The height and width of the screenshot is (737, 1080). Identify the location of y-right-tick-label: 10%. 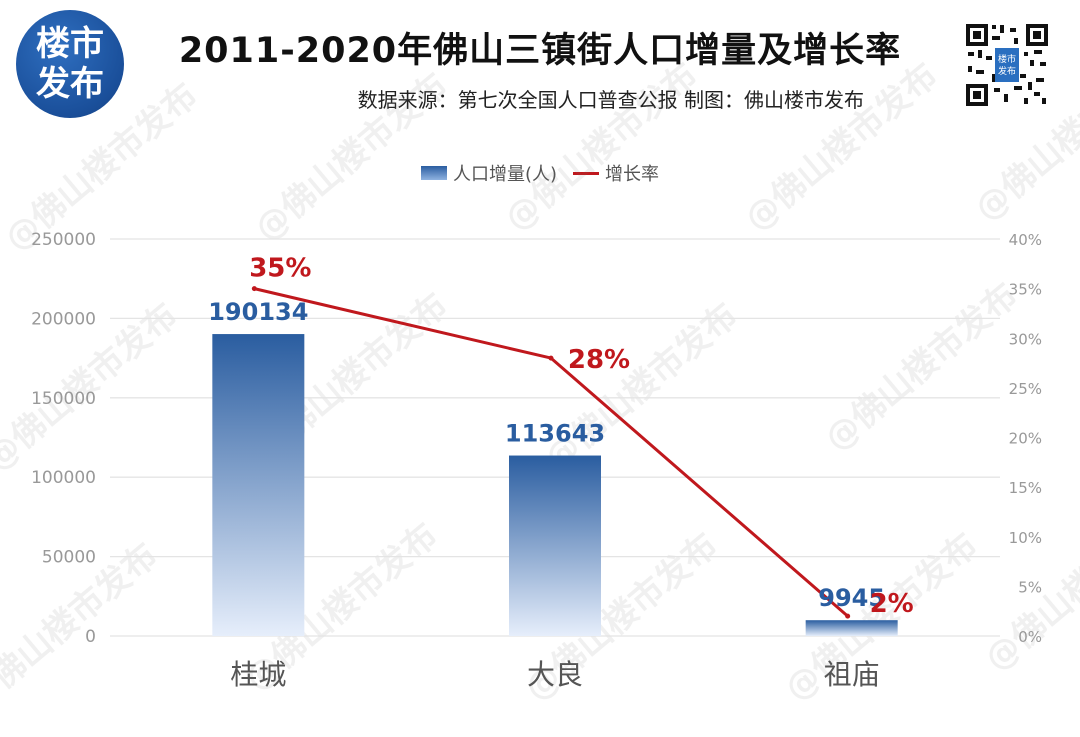
(1025, 538).